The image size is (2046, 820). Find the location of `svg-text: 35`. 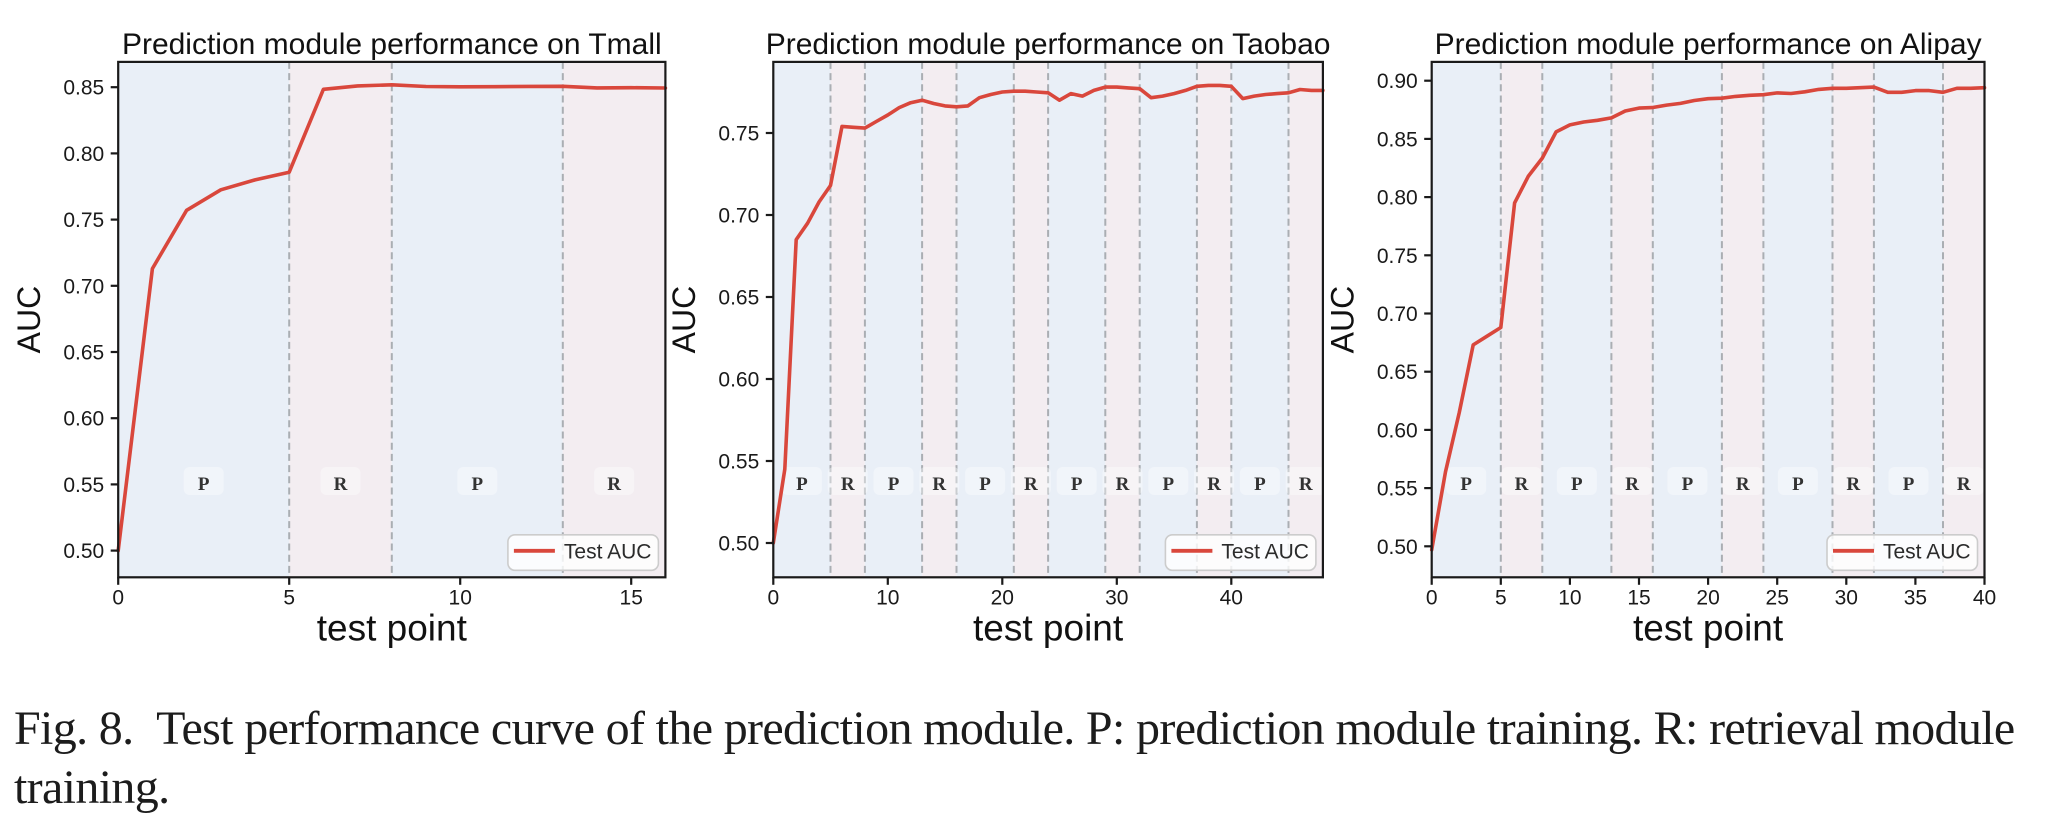

svg-text: 35 is located at coordinates (1915, 598).